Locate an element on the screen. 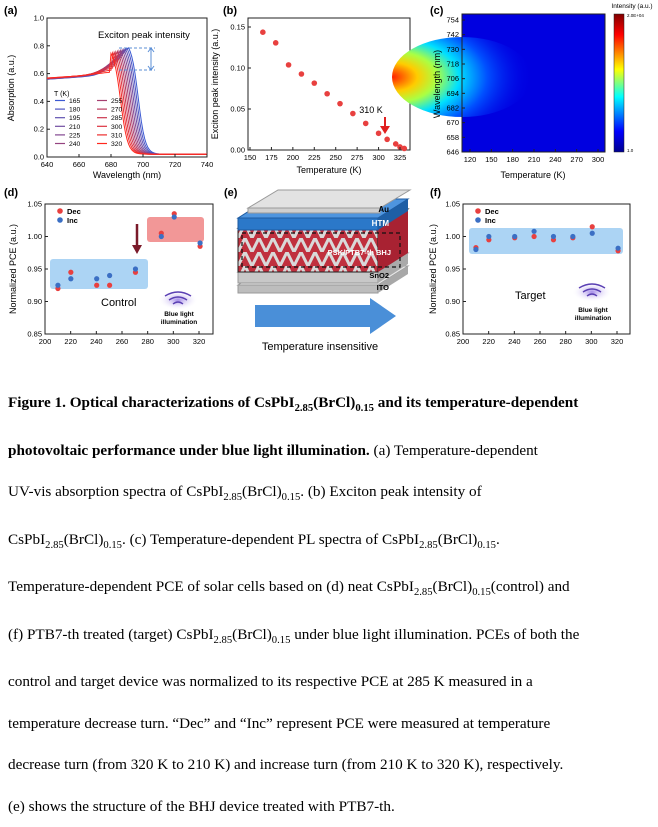 The image size is (658, 827). panel-d-yticks: 0.85 0.90 0.95 1.00 1.05 is located at coordinates (37, 269).